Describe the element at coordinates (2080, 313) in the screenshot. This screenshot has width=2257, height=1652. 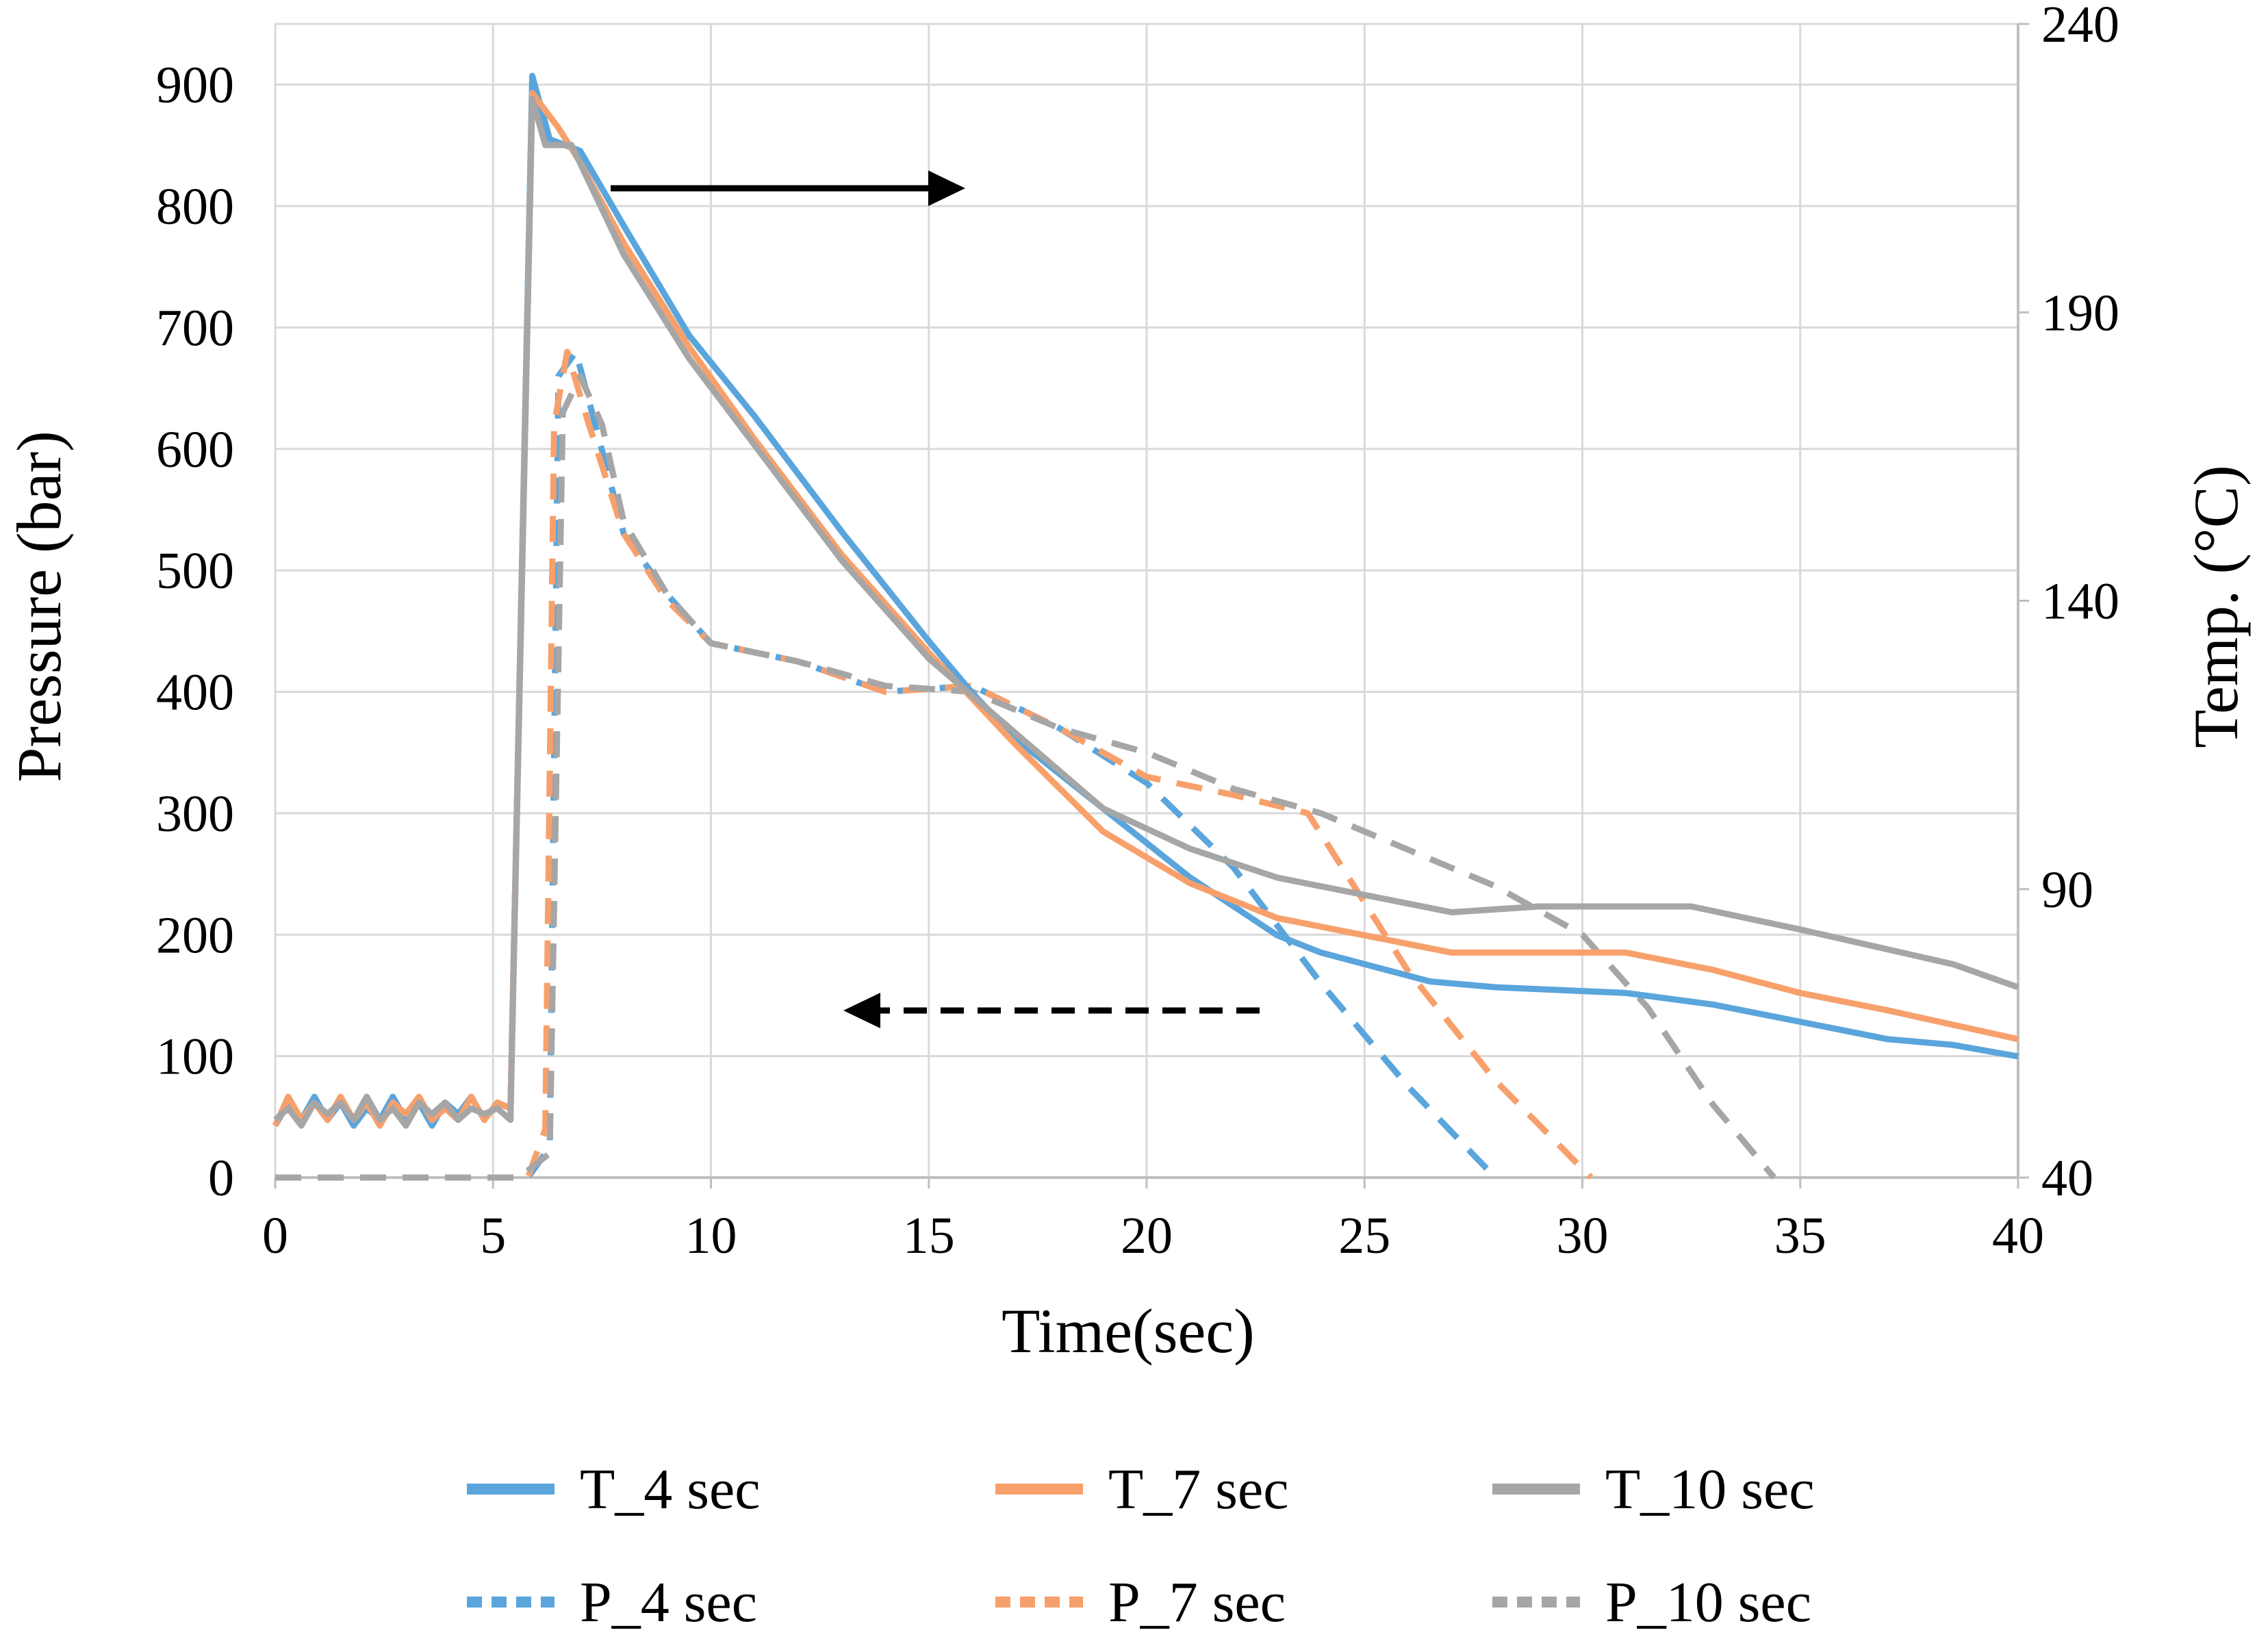
I see `y-right-tick-label: 190` at that location.